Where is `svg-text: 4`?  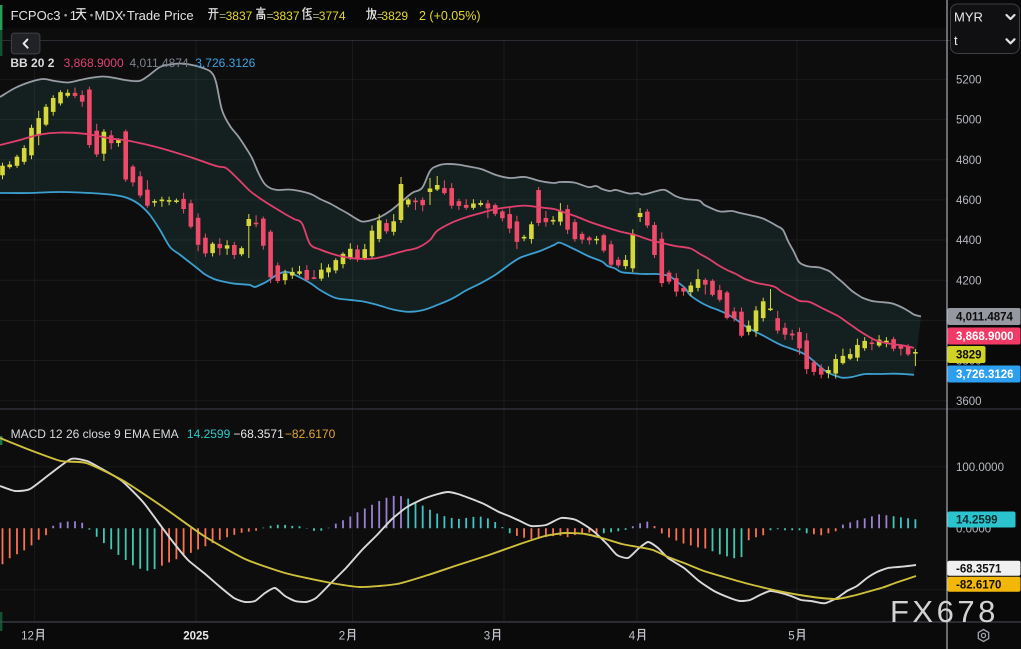 svg-text: 4 is located at coordinates (632, 637).